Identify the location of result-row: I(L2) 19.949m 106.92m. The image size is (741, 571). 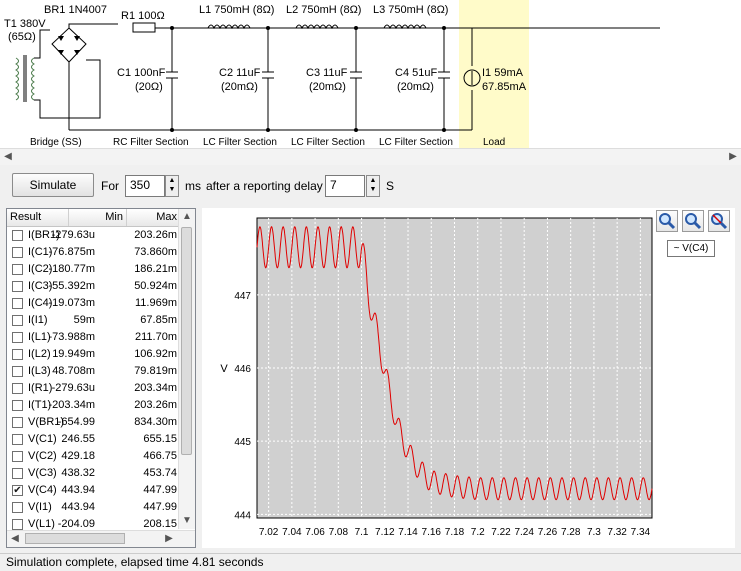
(94, 354).